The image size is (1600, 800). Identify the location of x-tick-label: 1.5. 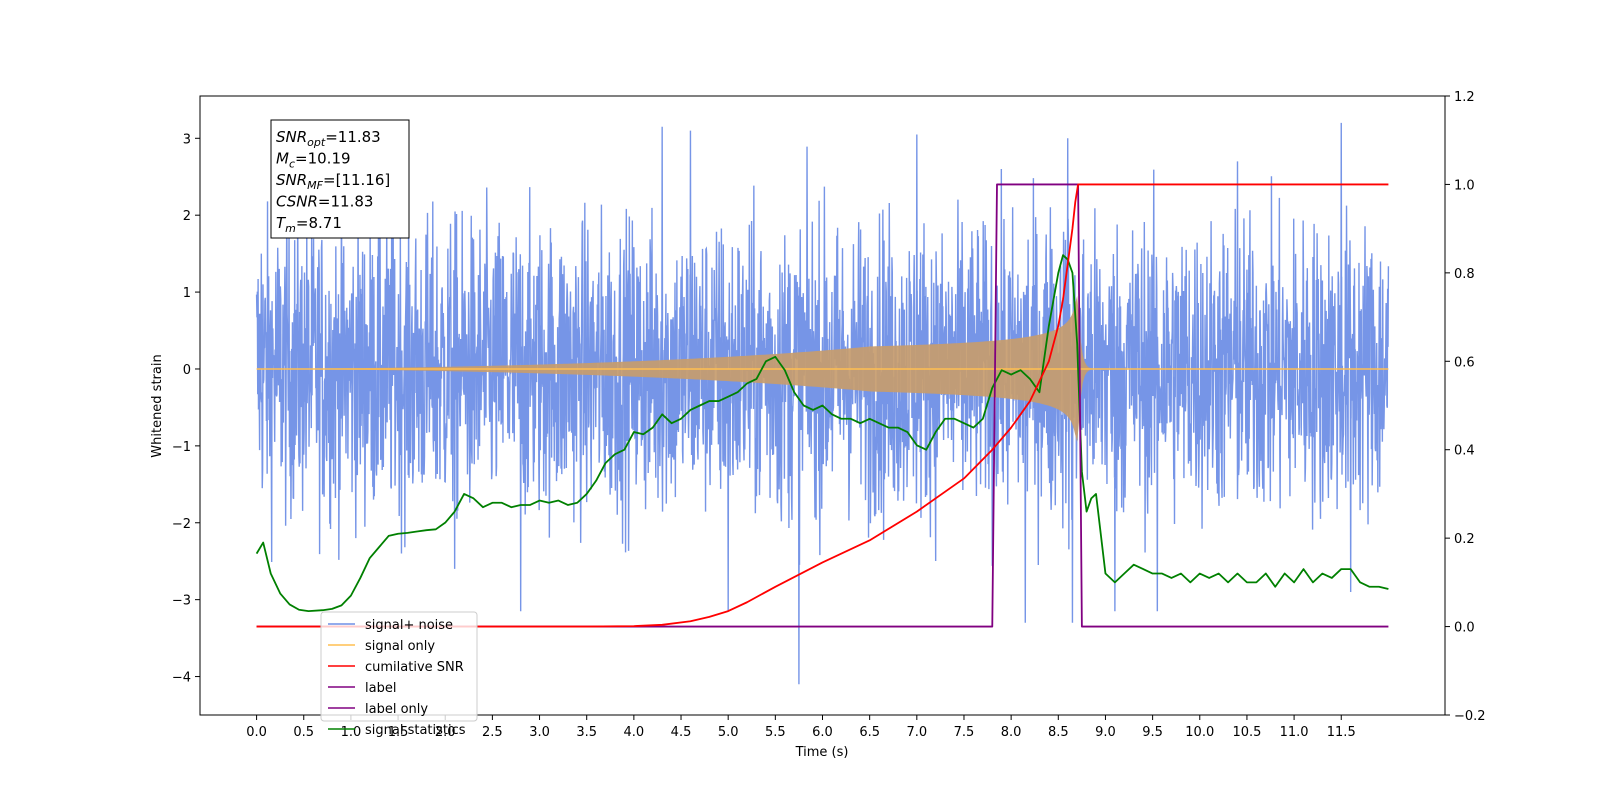
(398, 732).